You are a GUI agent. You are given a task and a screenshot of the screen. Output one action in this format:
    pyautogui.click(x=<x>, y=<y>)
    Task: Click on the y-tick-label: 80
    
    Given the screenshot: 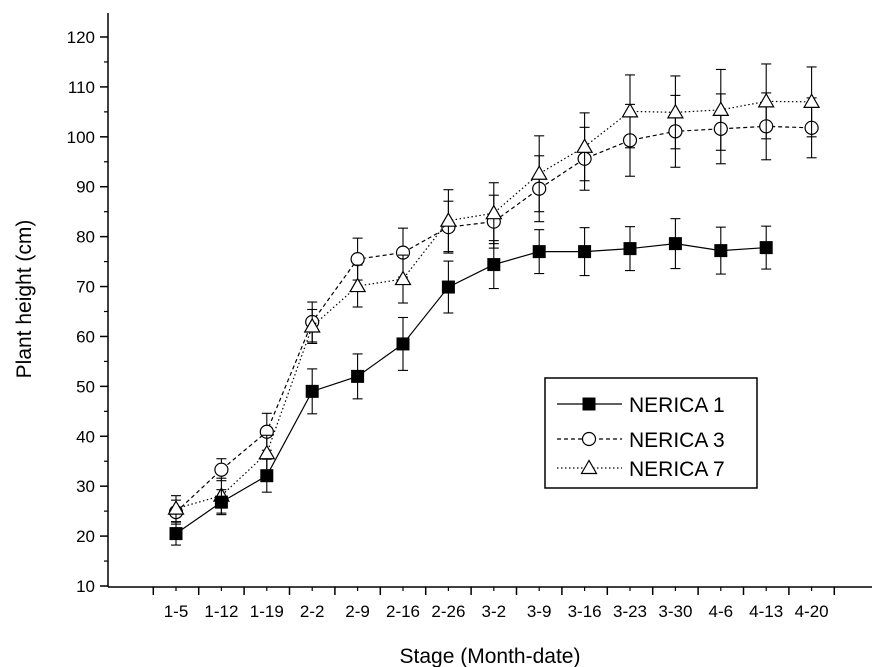 What is the action you would take?
    pyautogui.click(x=85, y=237)
    